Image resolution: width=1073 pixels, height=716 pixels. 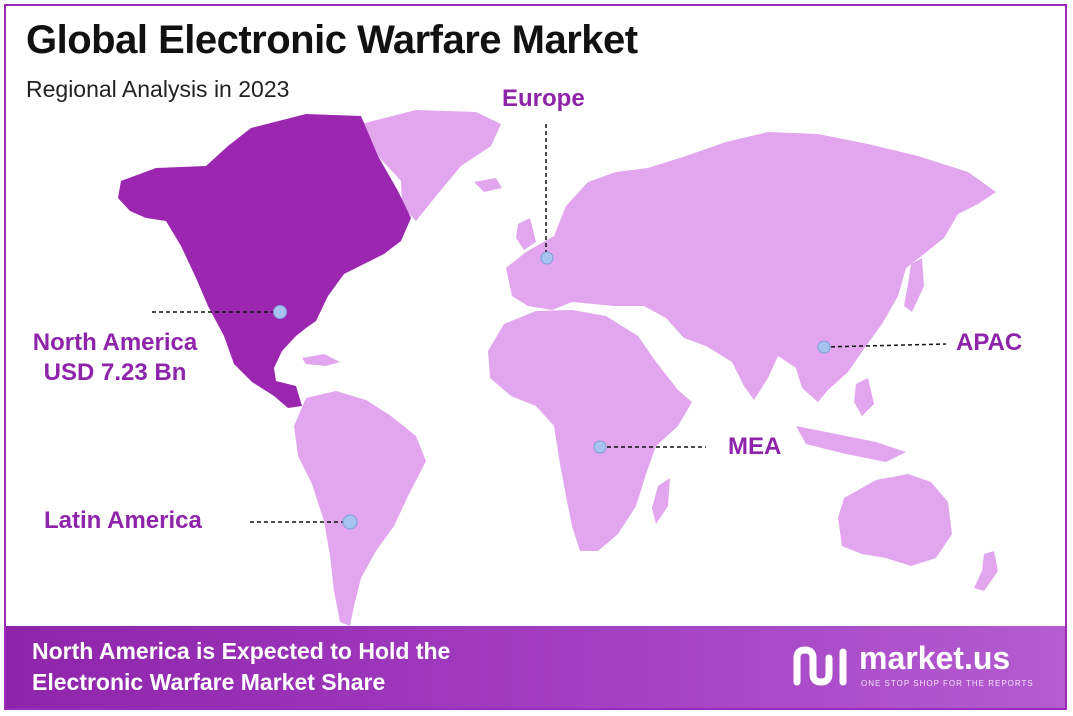 What do you see at coordinates (864, 397) in the screenshot?
I see `philippines-shape` at bounding box center [864, 397].